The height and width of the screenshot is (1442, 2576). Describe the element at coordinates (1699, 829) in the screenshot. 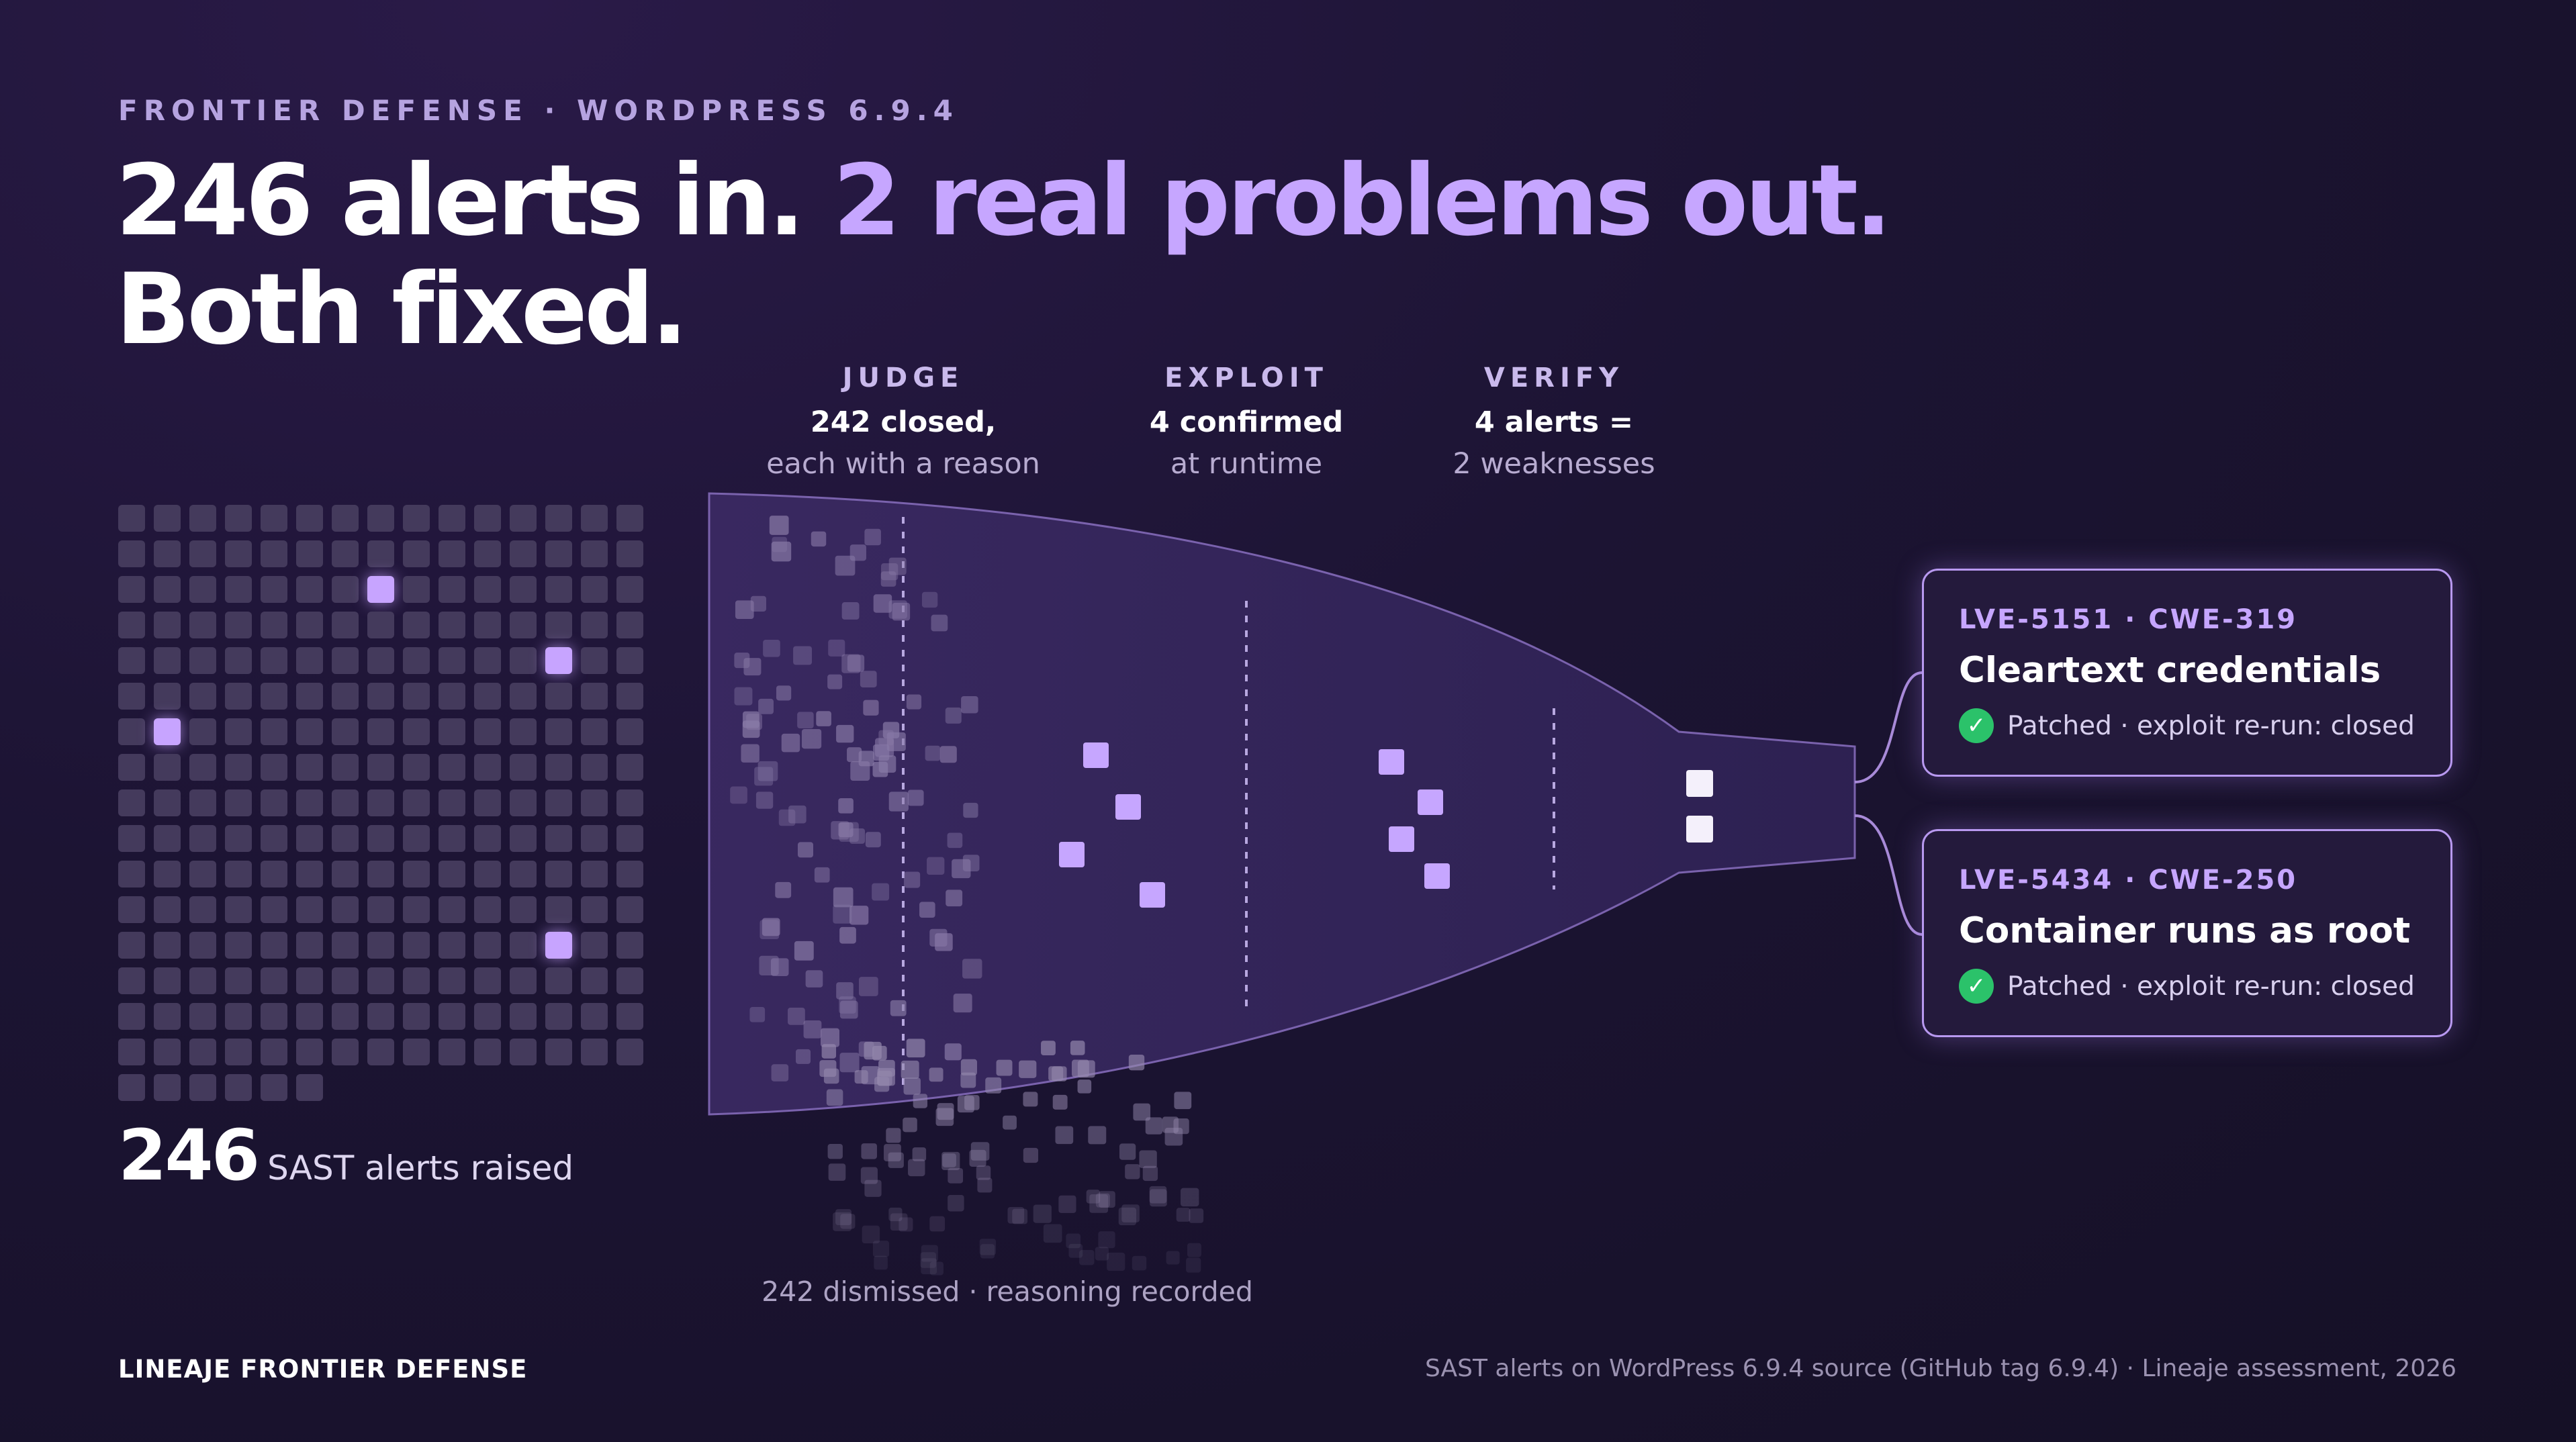

I see `weakness-dot` at that location.